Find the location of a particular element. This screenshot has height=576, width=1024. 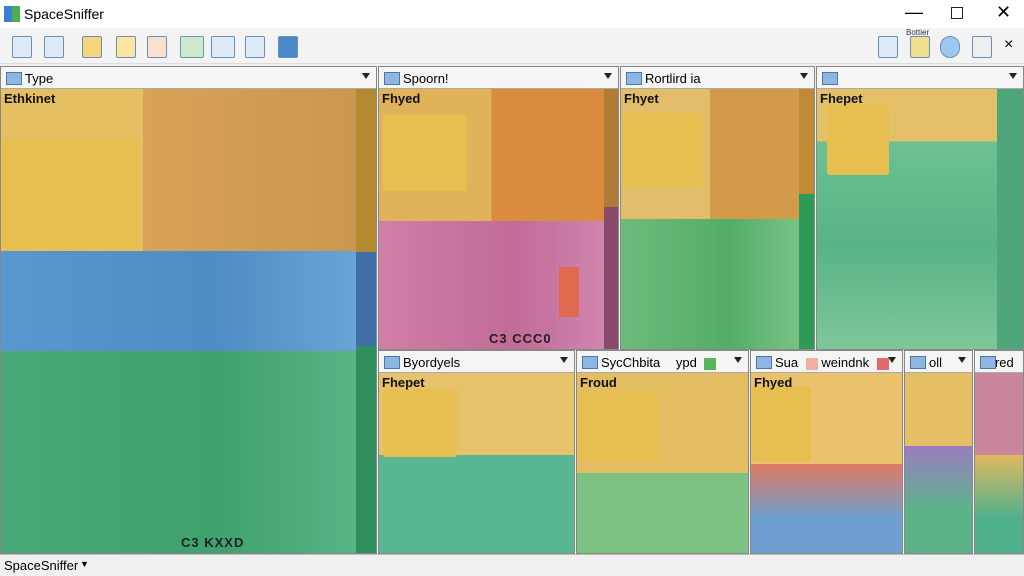

status-text: SpaceSniffer is located at coordinates (41, 565).